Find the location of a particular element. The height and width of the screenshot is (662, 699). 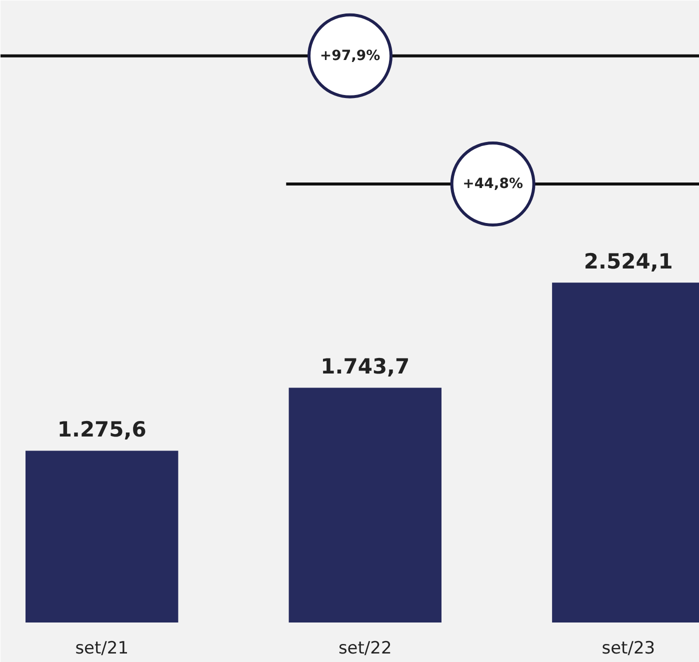

data-label: 1.743,7 is located at coordinates (365, 366).